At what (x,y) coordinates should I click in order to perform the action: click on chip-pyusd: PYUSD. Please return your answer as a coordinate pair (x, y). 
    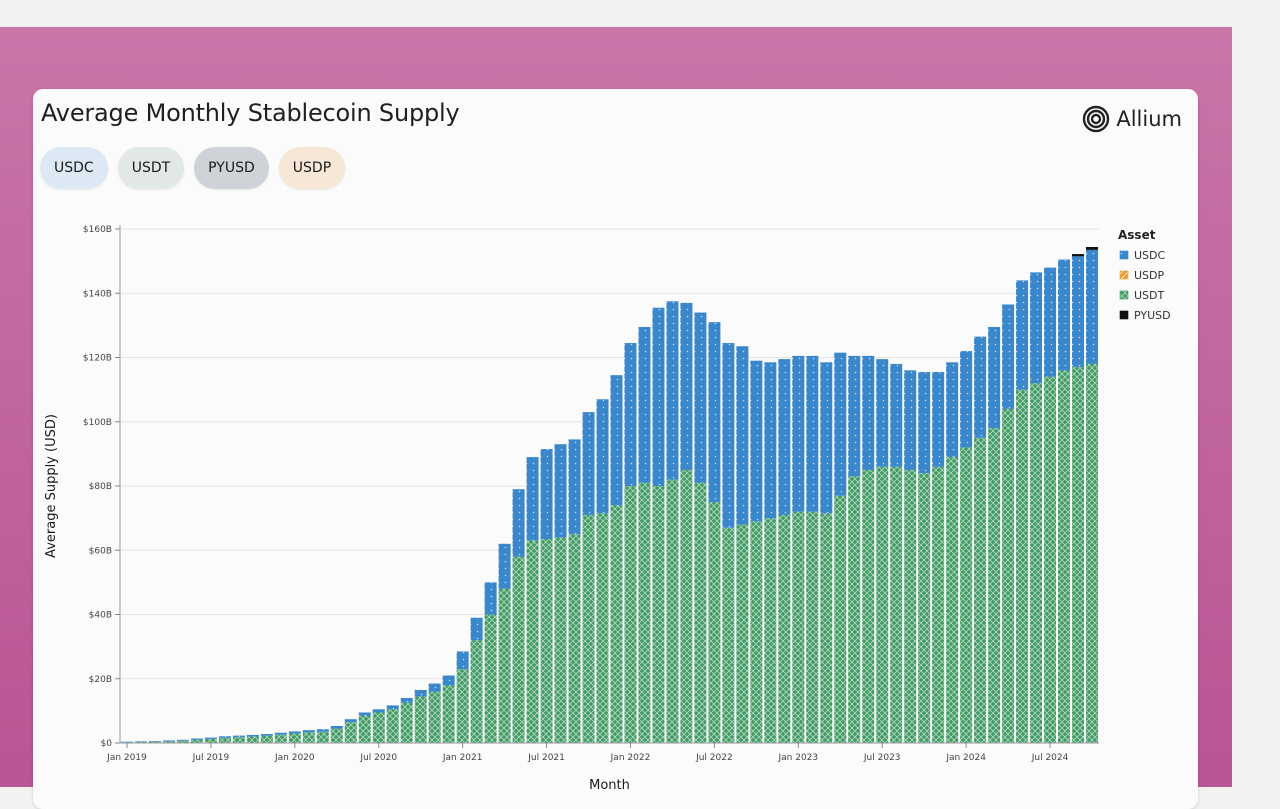
    Looking at the image, I should click on (231, 168).